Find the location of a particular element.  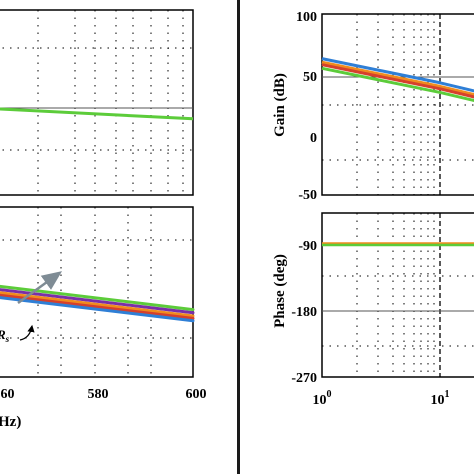

gain-tick-0: 0 is located at coordinates (313, 138).